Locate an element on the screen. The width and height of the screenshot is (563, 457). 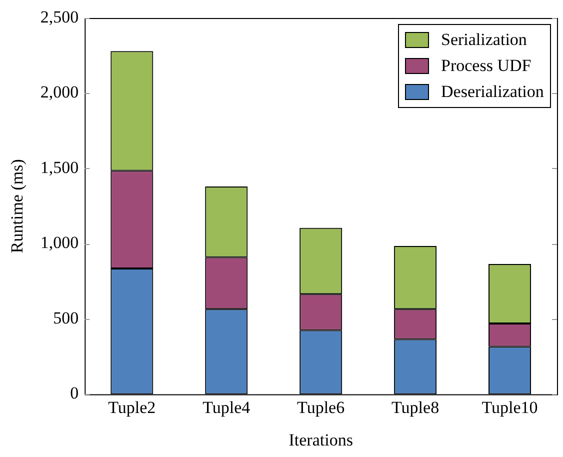
x-tick-label: Tuple4 is located at coordinates (226, 407).